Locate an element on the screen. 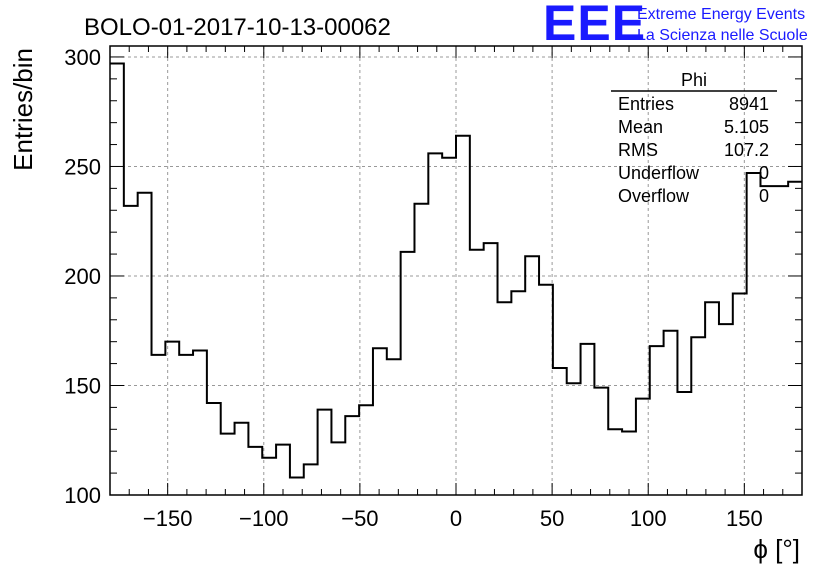 Image resolution: width=836 pixels, height=572 pixels. stats-row-label: Underflow is located at coordinates (659, 173).